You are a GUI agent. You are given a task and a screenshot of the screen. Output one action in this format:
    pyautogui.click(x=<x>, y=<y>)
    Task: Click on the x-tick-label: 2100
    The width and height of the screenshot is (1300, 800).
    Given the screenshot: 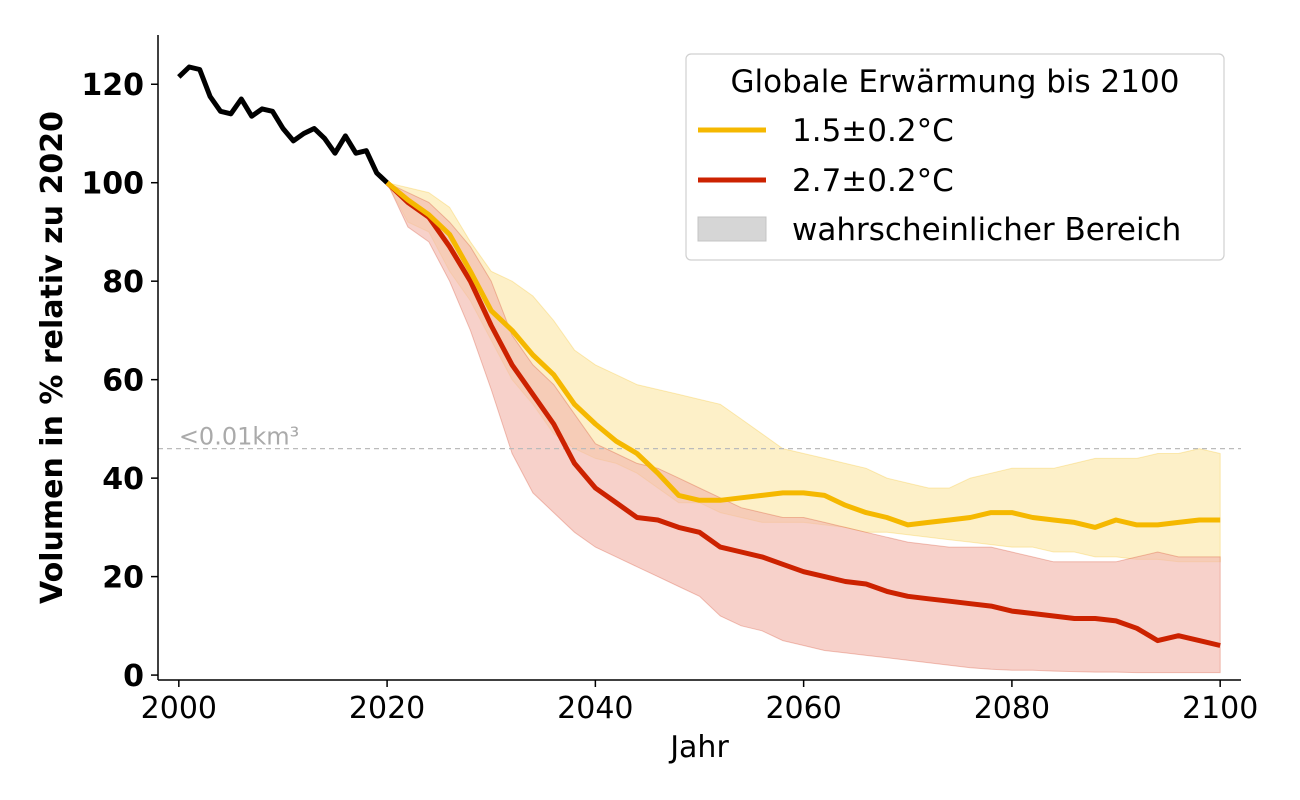 What is the action you would take?
    pyautogui.click(x=1220, y=708)
    